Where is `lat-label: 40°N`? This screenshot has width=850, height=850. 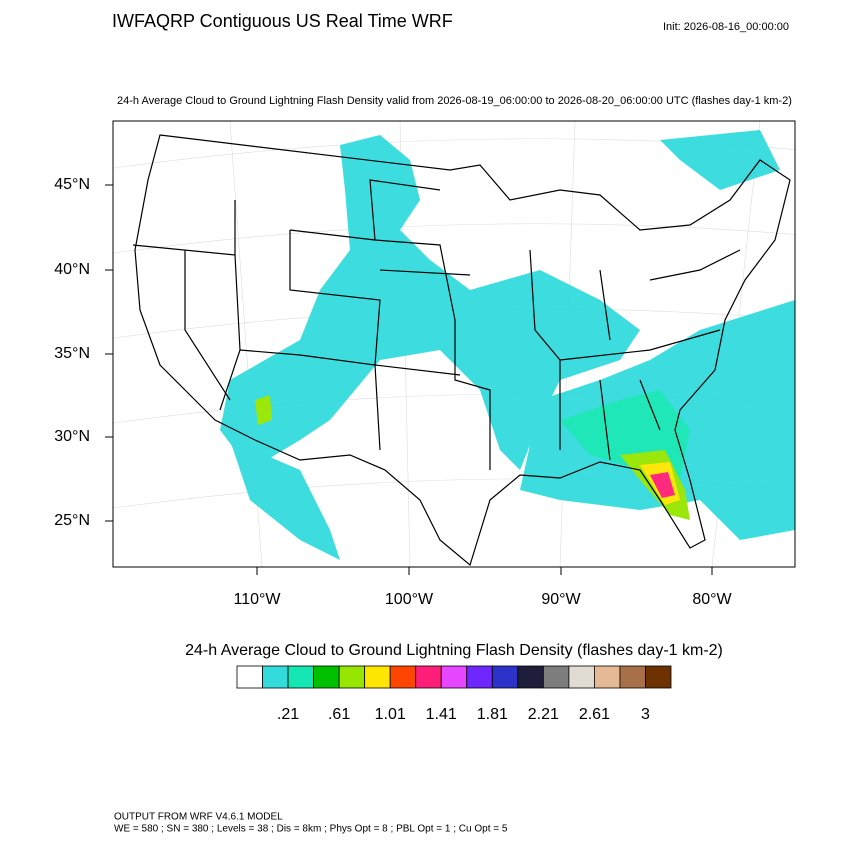
lat-label: 40°N is located at coordinates (72, 269).